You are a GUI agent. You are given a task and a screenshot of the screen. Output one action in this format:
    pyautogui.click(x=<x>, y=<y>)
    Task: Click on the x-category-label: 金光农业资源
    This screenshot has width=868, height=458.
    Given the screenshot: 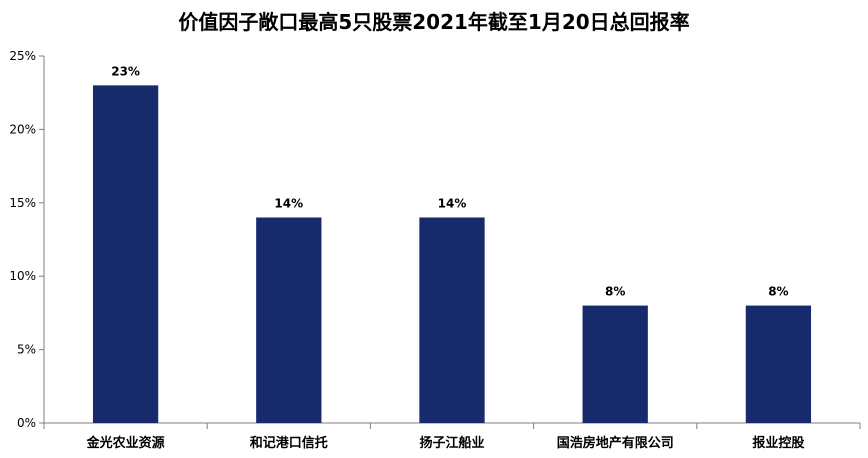 What is the action you would take?
    pyautogui.click(x=125, y=443)
    